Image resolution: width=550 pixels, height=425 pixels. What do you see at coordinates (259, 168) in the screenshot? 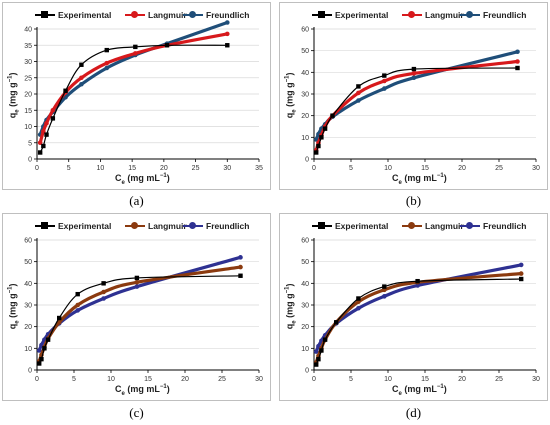
I see `x-tick-label: 35` at bounding box center [259, 168].